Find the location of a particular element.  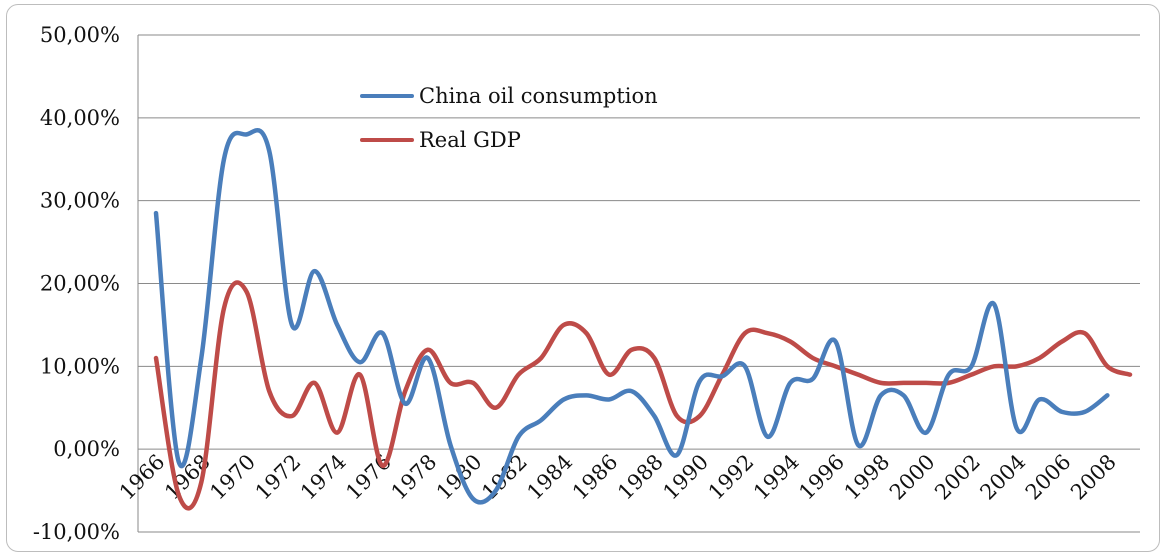

x-tick-label: 1994 is located at coordinates (776, 477).